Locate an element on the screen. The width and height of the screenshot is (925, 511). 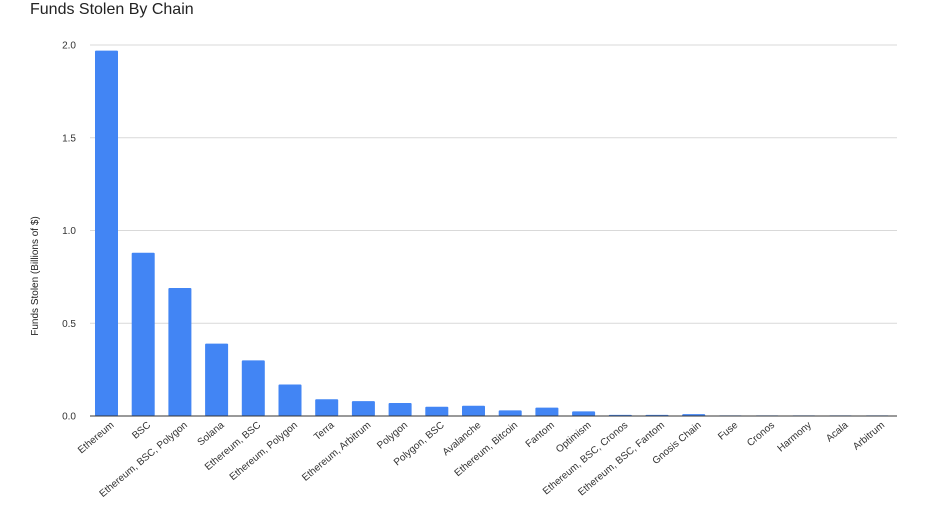
y-tick-label: 0.5 is located at coordinates (69, 324).